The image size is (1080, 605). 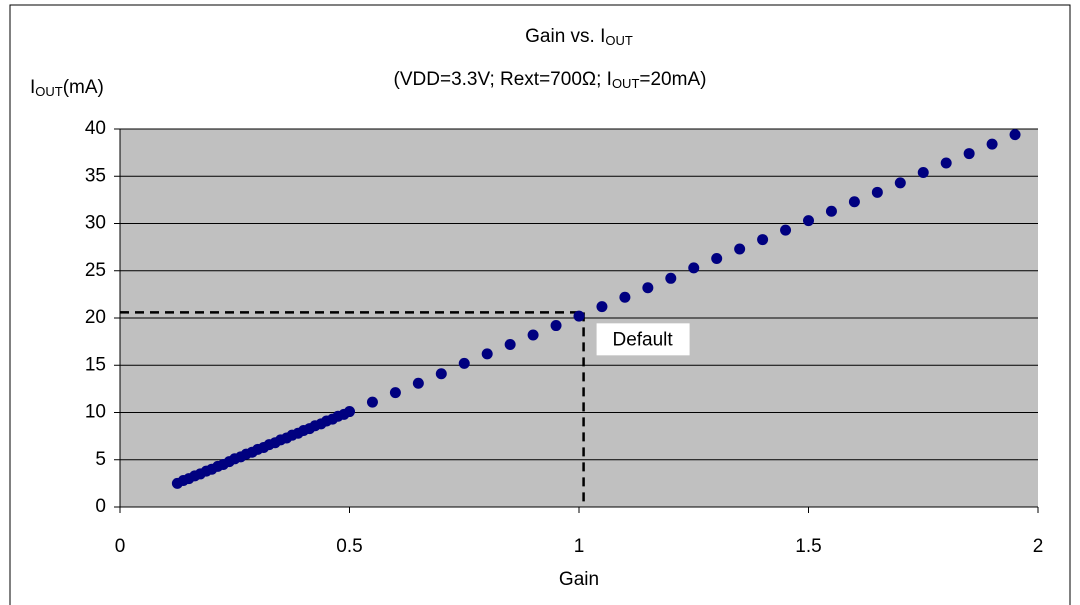 I want to click on x-tick-label: 1, so click(x=579, y=546).